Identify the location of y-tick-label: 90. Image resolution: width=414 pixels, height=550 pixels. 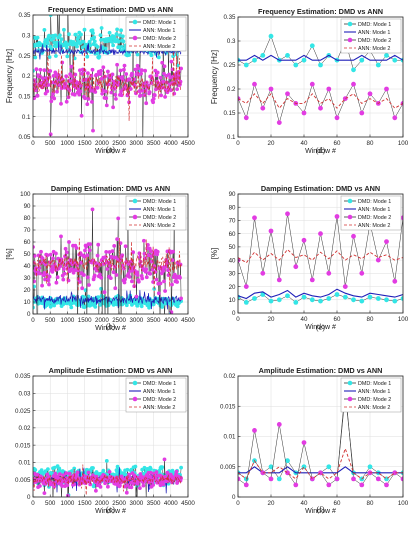
(232, 194).